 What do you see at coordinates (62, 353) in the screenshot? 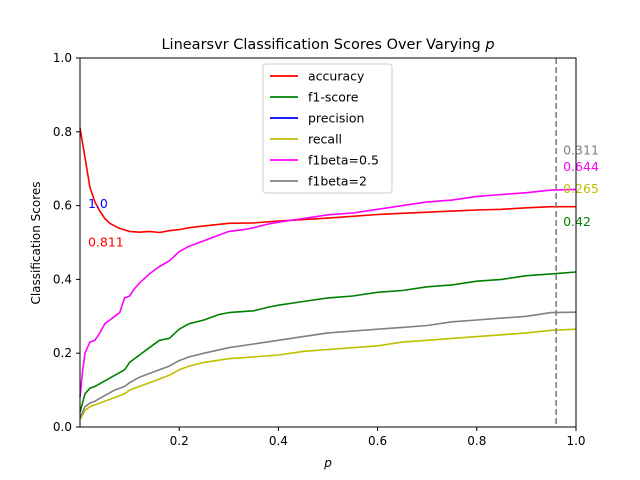
I see `y-tick-label: 0.2` at bounding box center [62, 353].